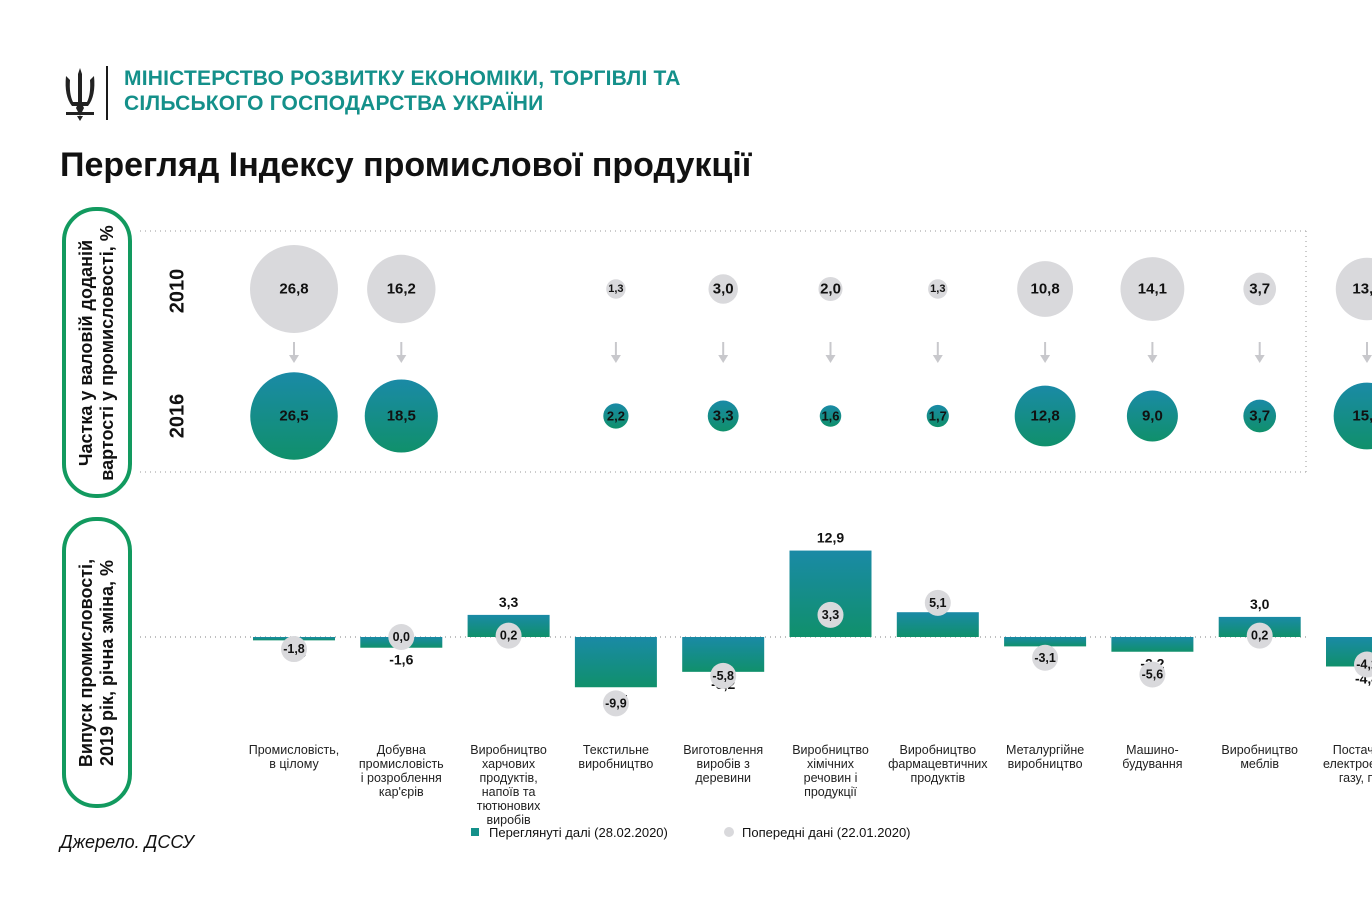 This screenshot has width=1372, height=912. I want to click on category-label-line: виробів, so click(508, 820).